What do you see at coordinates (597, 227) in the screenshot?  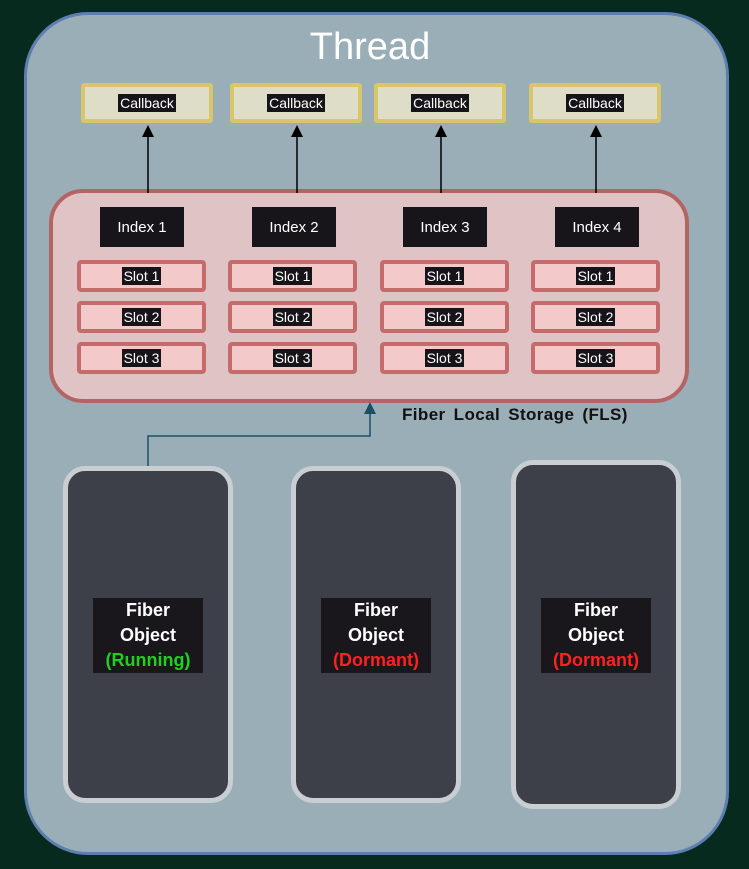 I see `index-4: Index 4` at bounding box center [597, 227].